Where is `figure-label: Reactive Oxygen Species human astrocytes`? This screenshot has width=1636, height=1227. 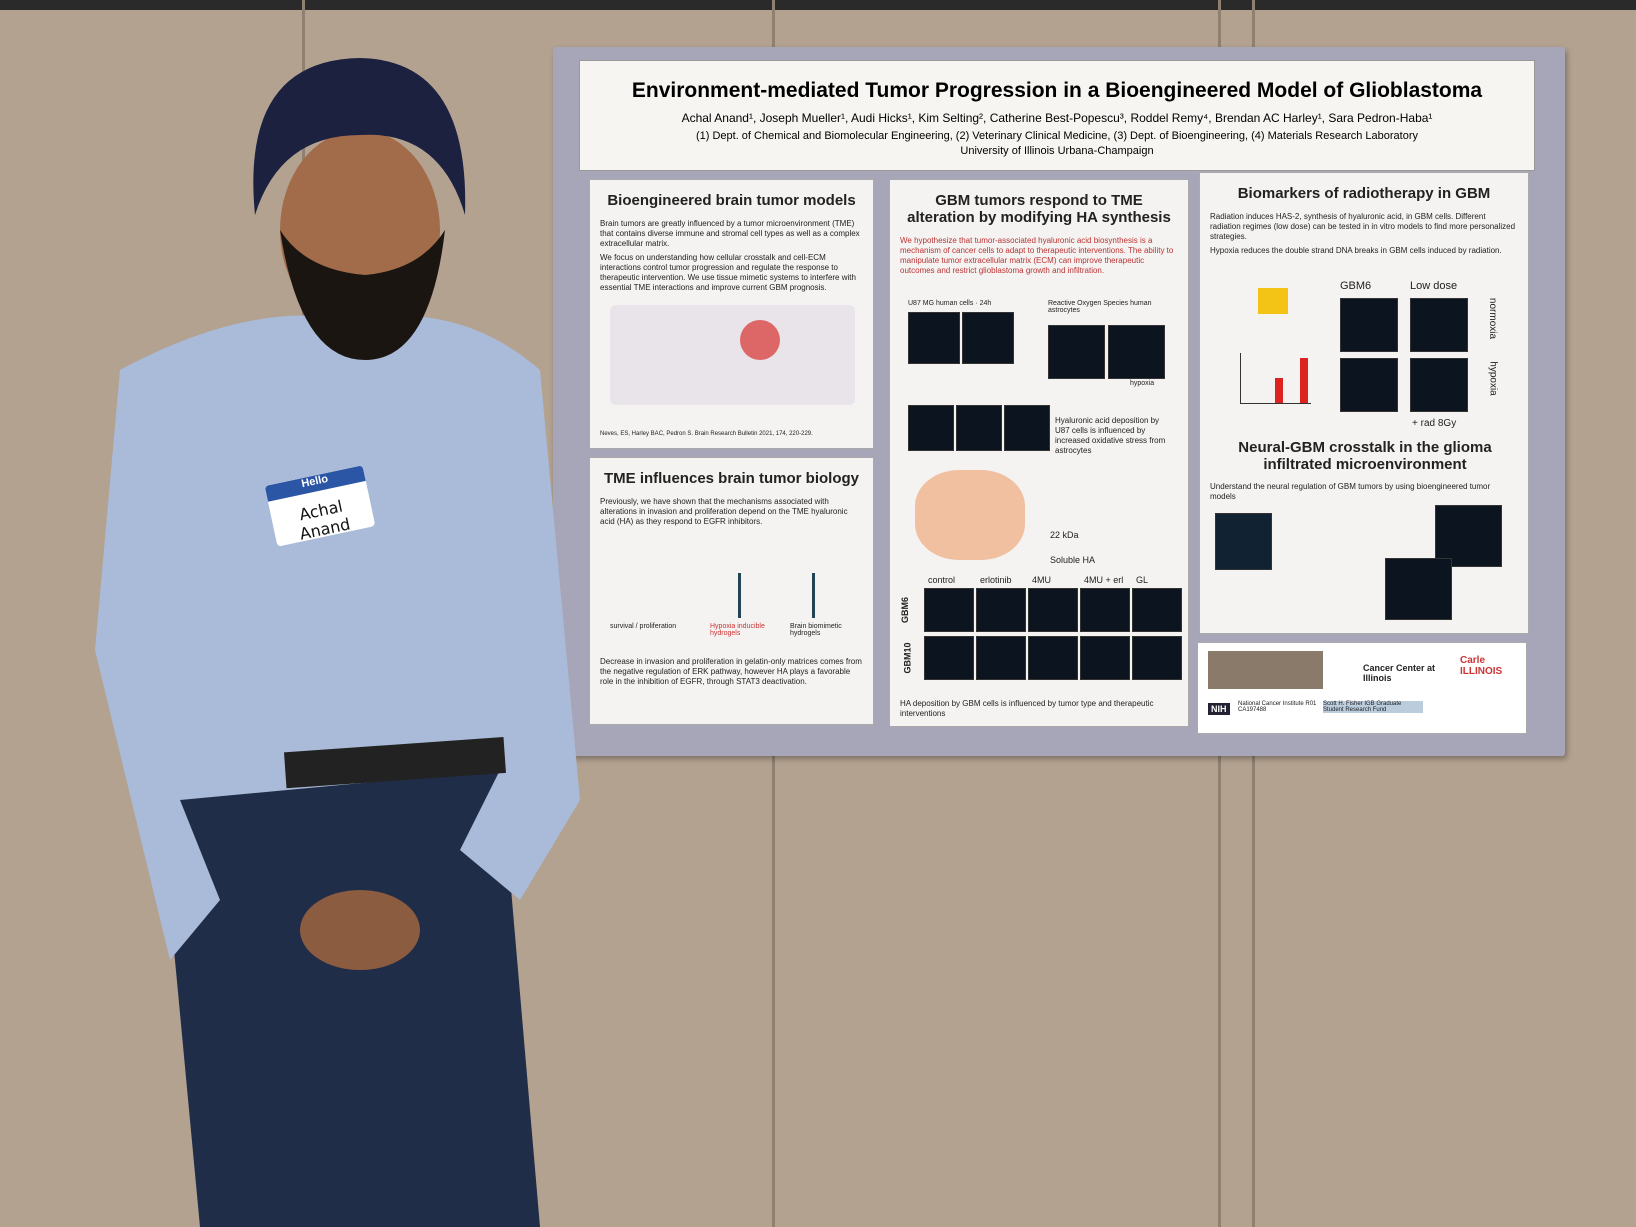 figure-label: Reactive Oxygen Species human astrocytes is located at coordinates (1100, 307).